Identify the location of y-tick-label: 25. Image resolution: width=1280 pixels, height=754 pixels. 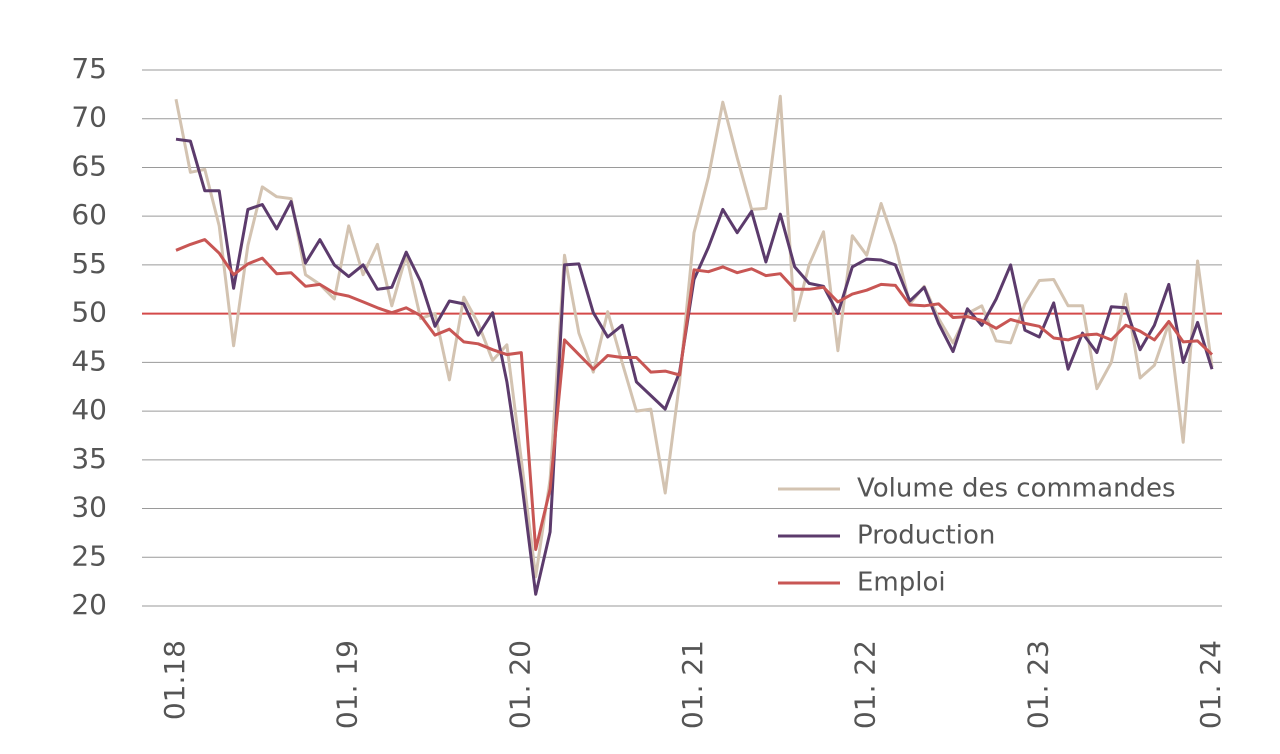
(89, 555).